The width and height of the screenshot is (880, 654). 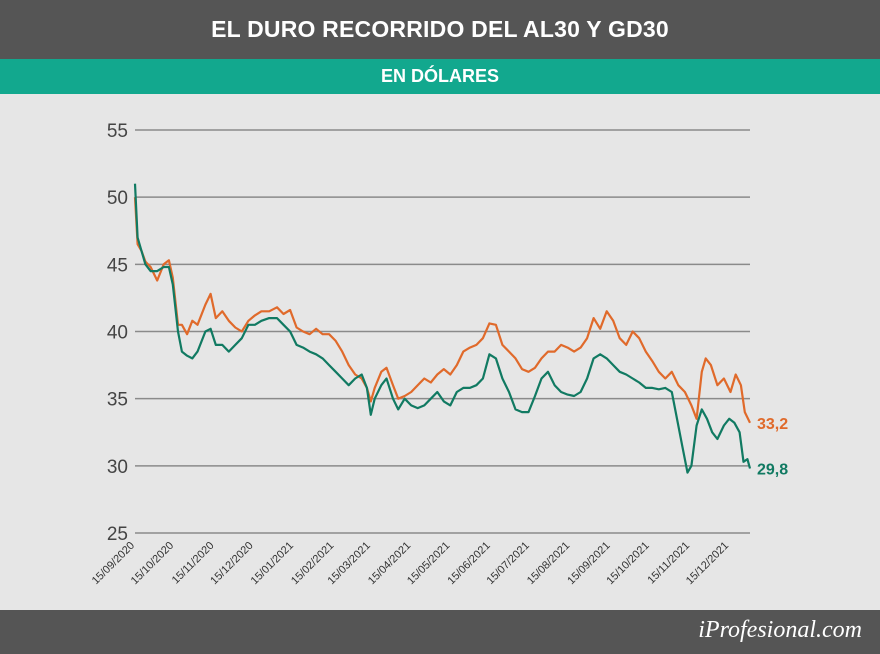 What do you see at coordinates (117, 400) in the screenshot?
I see `y-tick-label: 35` at bounding box center [117, 400].